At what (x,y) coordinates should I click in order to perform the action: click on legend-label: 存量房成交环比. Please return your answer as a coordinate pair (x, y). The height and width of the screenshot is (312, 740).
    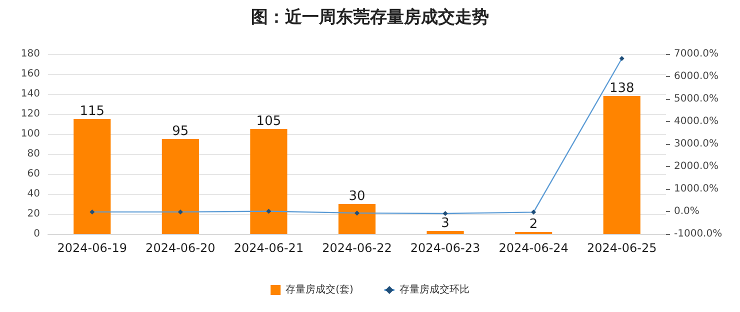
    Looking at the image, I should click on (434, 290).